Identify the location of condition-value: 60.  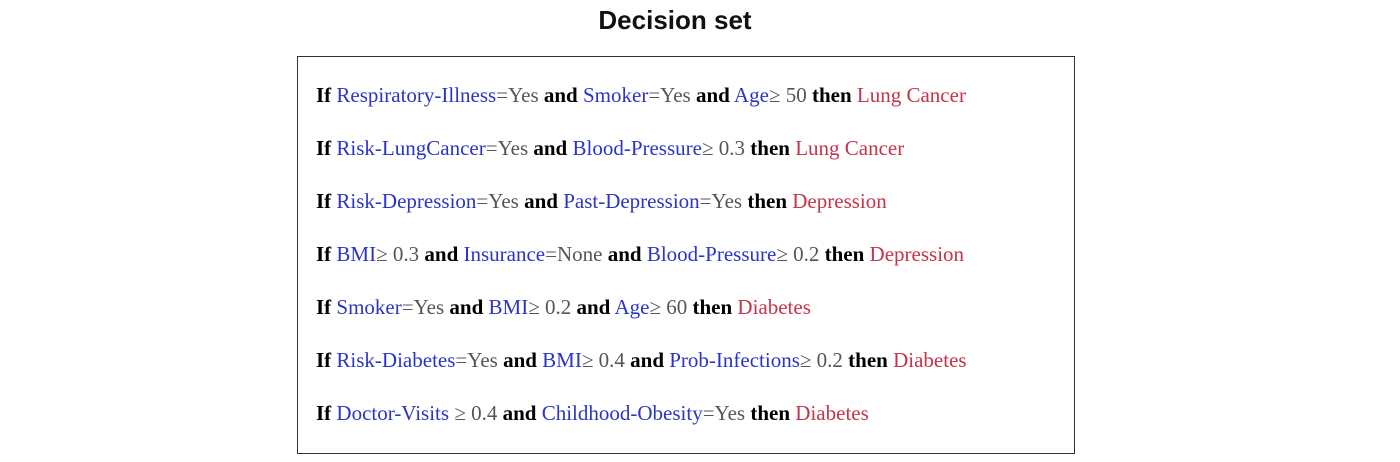
(677, 307).